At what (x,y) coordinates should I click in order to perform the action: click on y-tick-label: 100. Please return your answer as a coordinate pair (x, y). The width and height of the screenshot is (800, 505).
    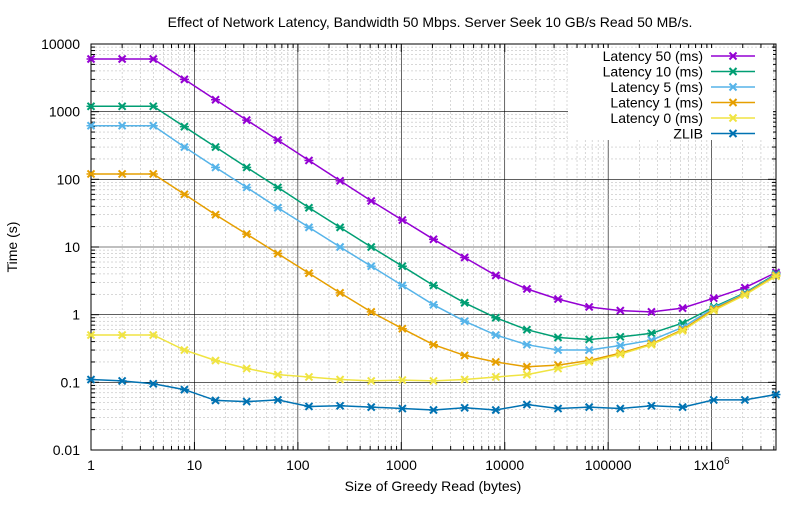
    Looking at the image, I should click on (69, 179).